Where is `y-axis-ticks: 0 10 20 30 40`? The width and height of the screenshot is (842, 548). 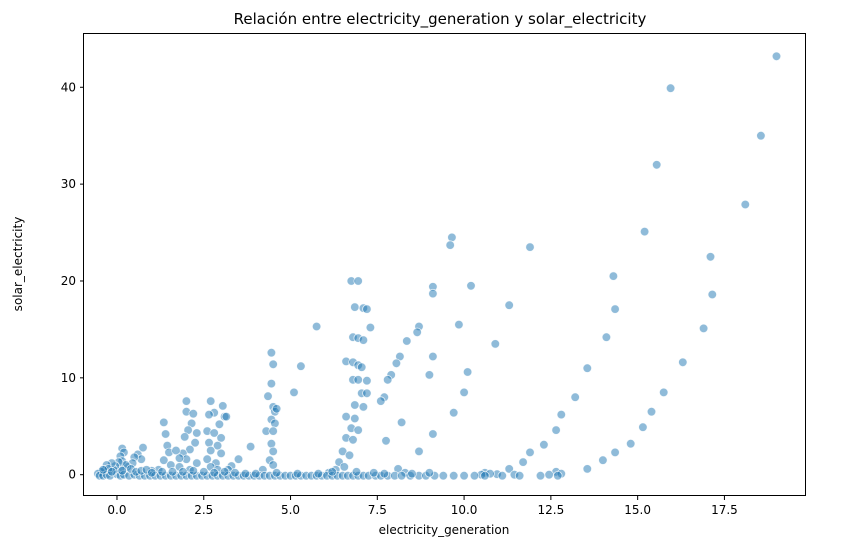 y-axis-ticks: 0 10 20 30 40 is located at coordinates (72, 281).